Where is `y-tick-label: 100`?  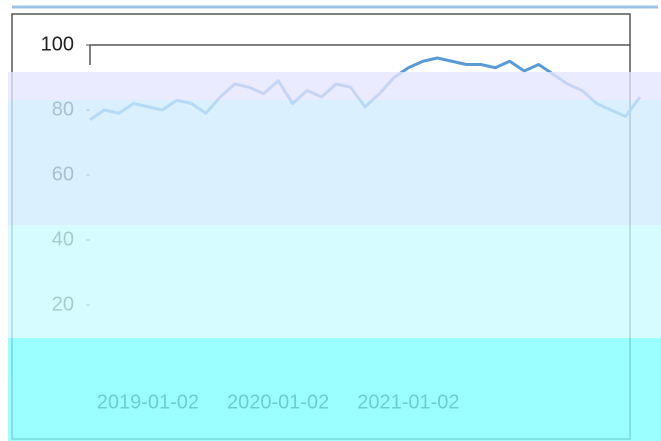 y-tick-label: 100 is located at coordinates (57, 44).